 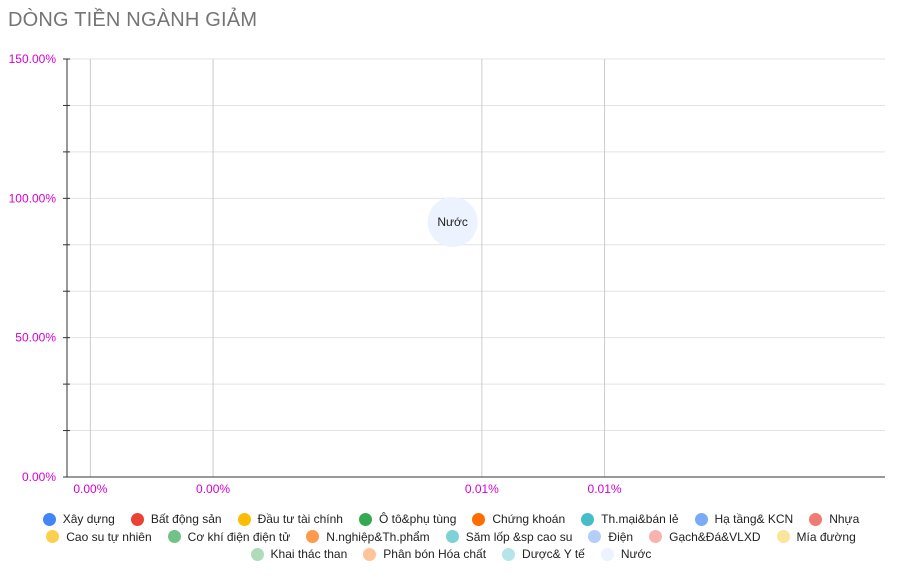 I want to click on legend-item: Đầu tư tài chính, so click(x=290, y=519).